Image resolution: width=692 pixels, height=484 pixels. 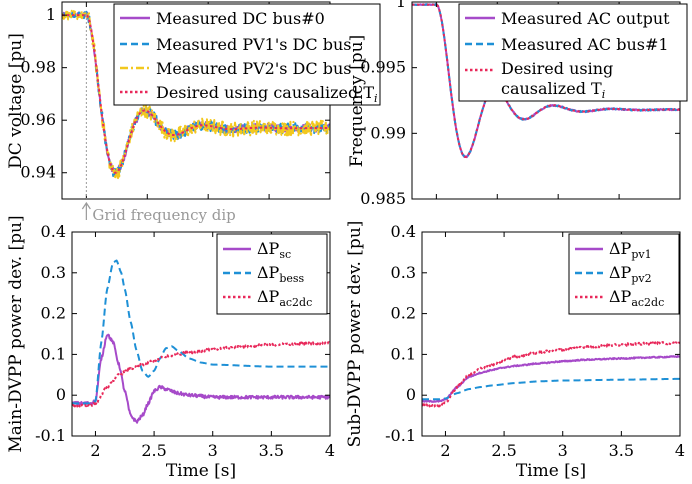 I want to click on legend-label-pv2-dc-bus: Measured PV2's DC bus, so click(x=253, y=68).